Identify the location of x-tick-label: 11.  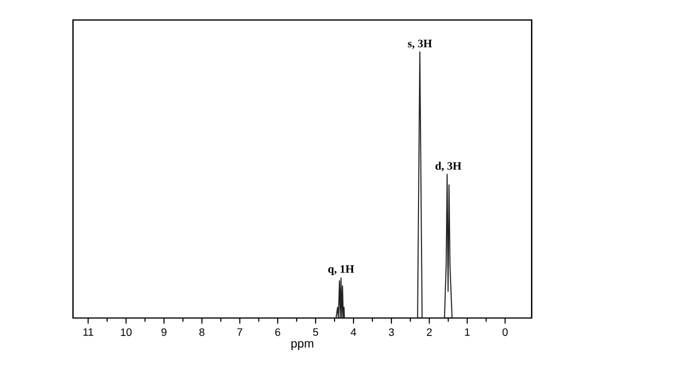
(88, 332).